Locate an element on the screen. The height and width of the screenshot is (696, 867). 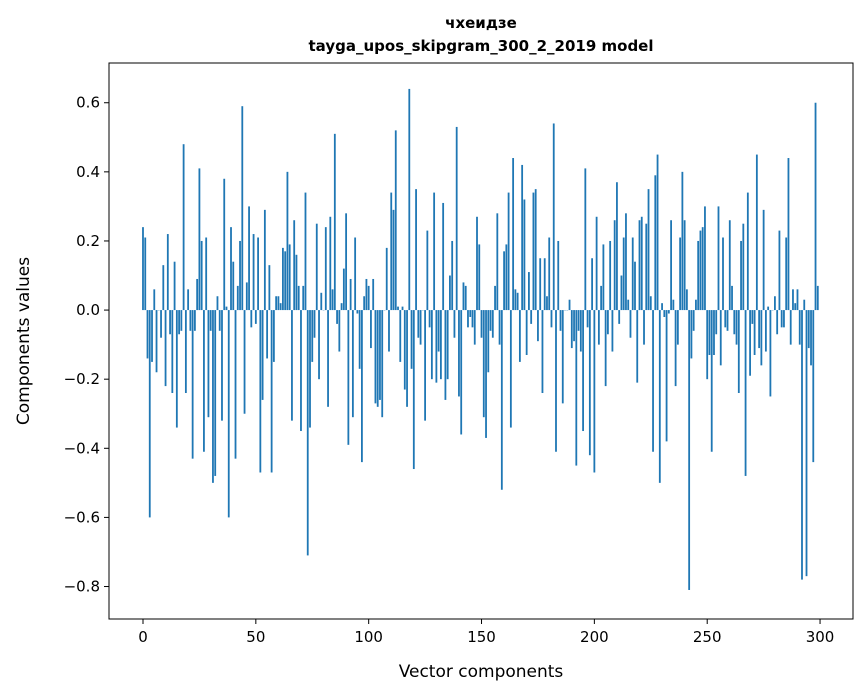
x-tick-label: 150 is located at coordinates (481, 637).